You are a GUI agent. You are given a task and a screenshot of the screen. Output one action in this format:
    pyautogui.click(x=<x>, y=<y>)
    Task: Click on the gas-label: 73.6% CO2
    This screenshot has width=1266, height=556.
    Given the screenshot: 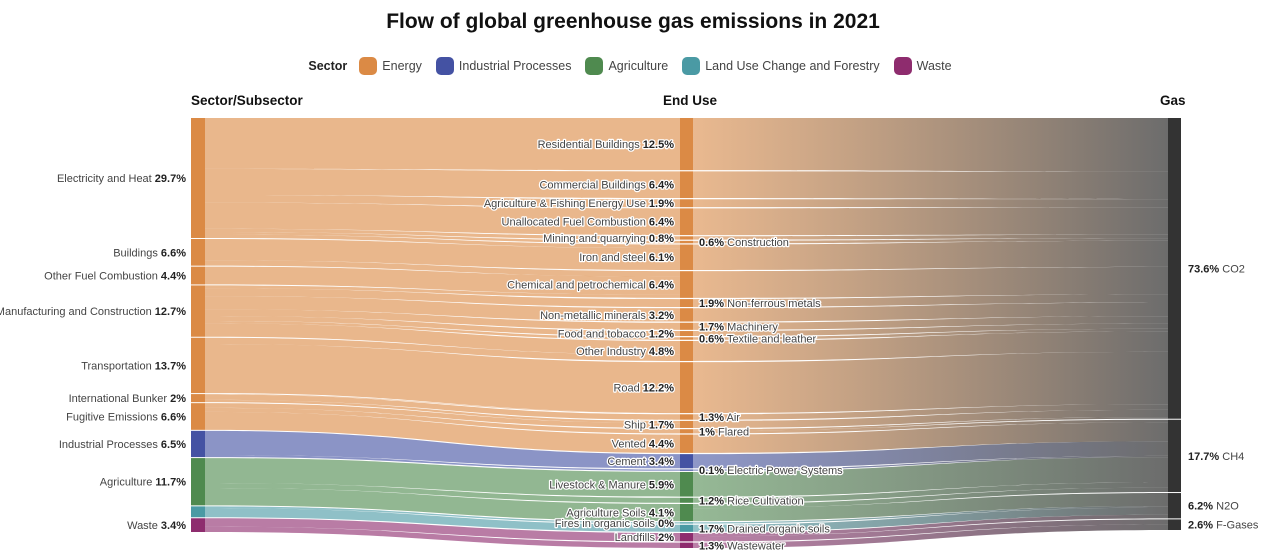 What is the action you would take?
    pyautogui.click(x=1216, y=269)
    